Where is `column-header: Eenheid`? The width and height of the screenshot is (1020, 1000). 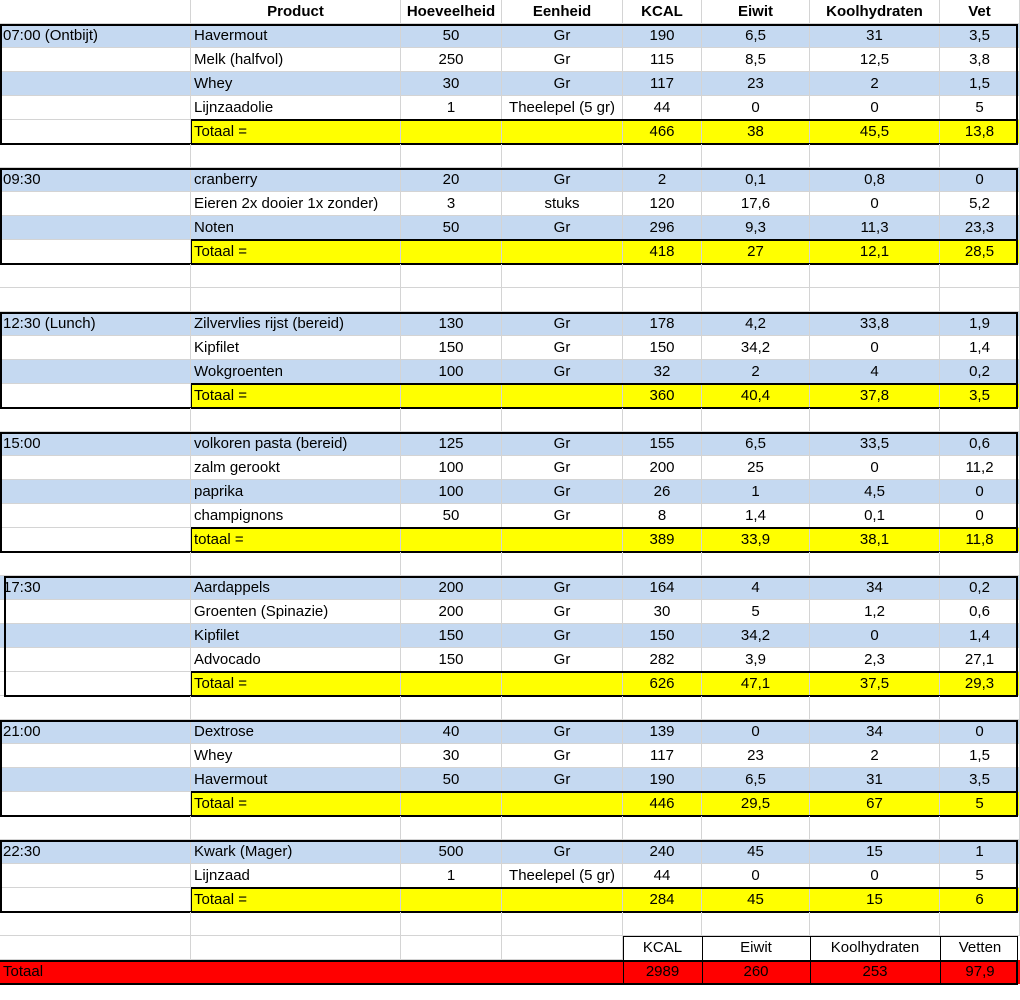
column-header: Eenheid is located at coordinates (562, 12).